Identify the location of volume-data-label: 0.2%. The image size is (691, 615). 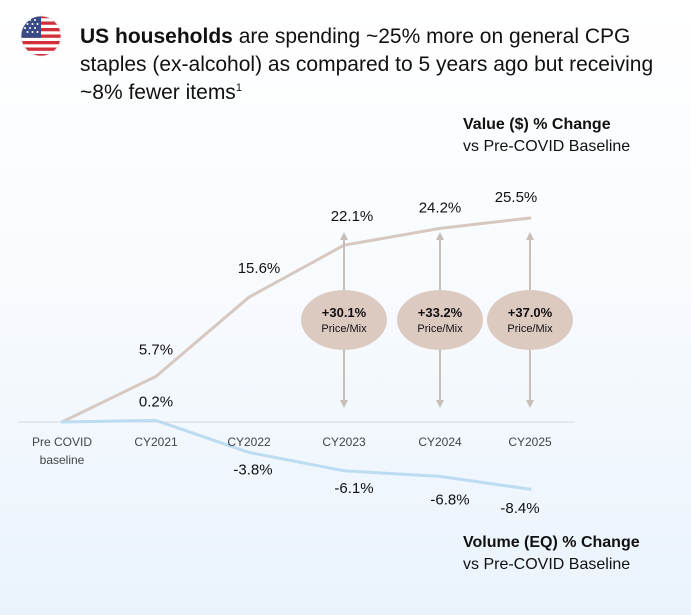
(156, 401).